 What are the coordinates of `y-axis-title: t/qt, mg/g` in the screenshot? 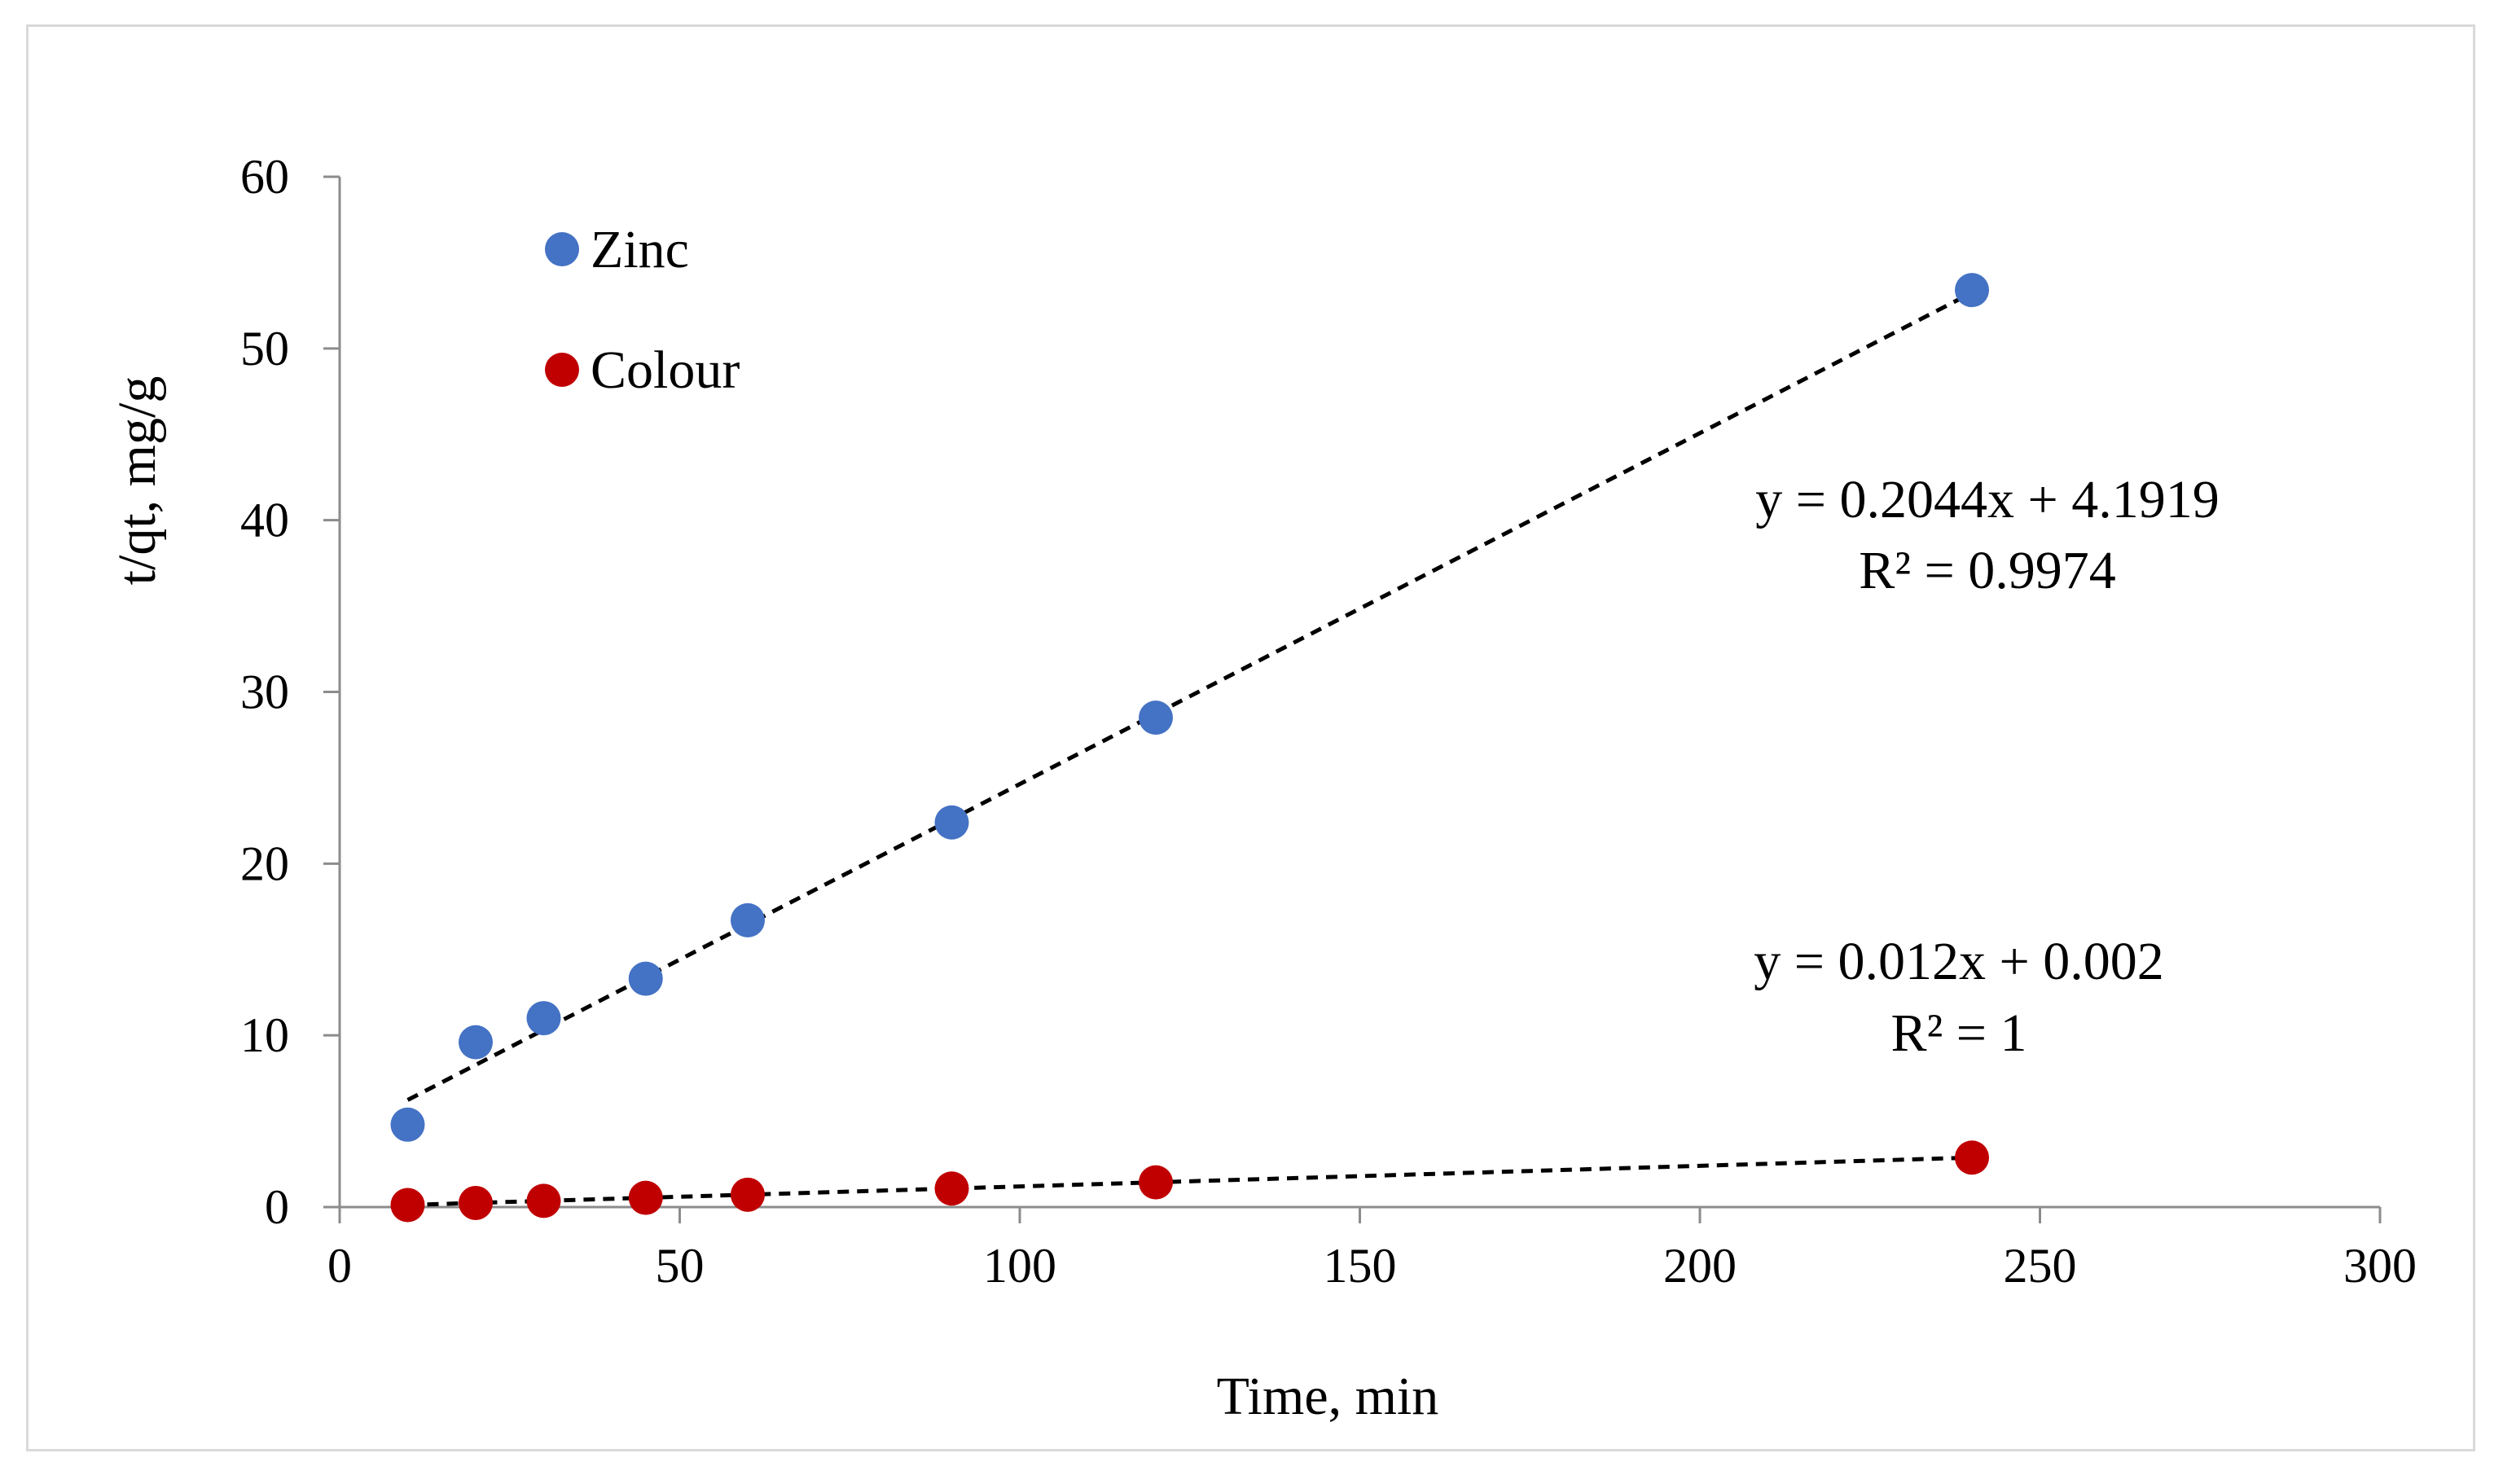 It's located at (138, 481).